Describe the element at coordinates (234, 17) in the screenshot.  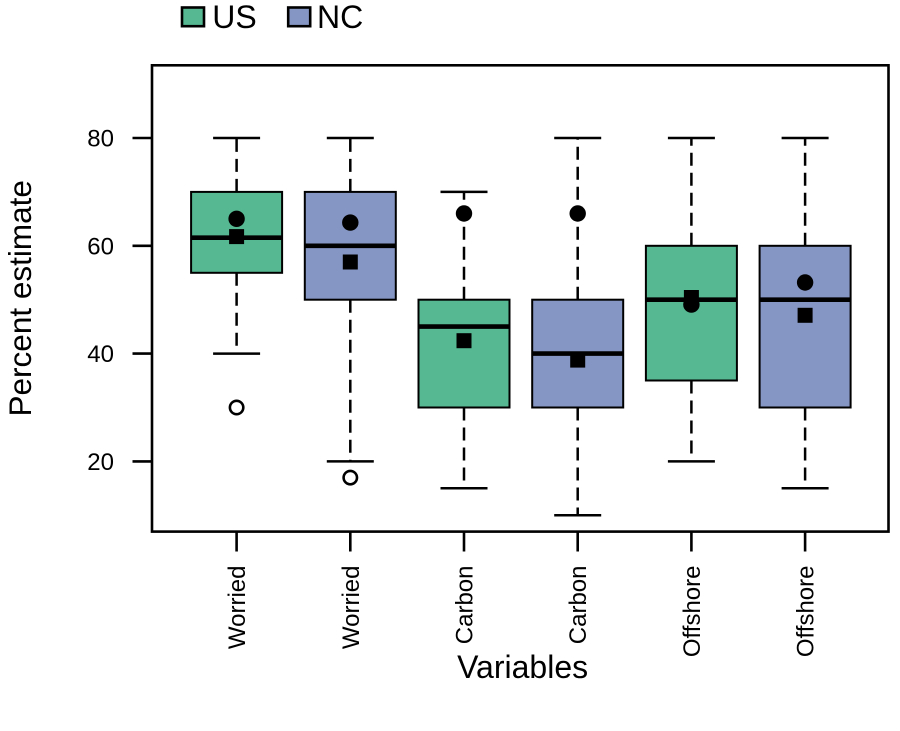
I see `svg-text: US` at that location.